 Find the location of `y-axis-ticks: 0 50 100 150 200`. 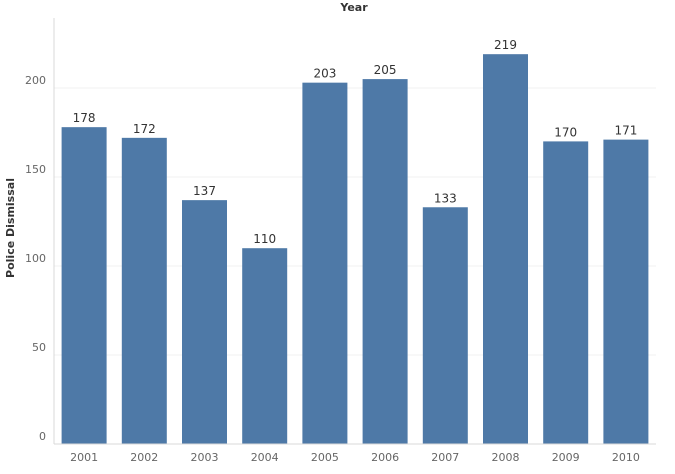

y-axis-ticks: 0 50 100 150 200 is located at coordinates (35, 258).